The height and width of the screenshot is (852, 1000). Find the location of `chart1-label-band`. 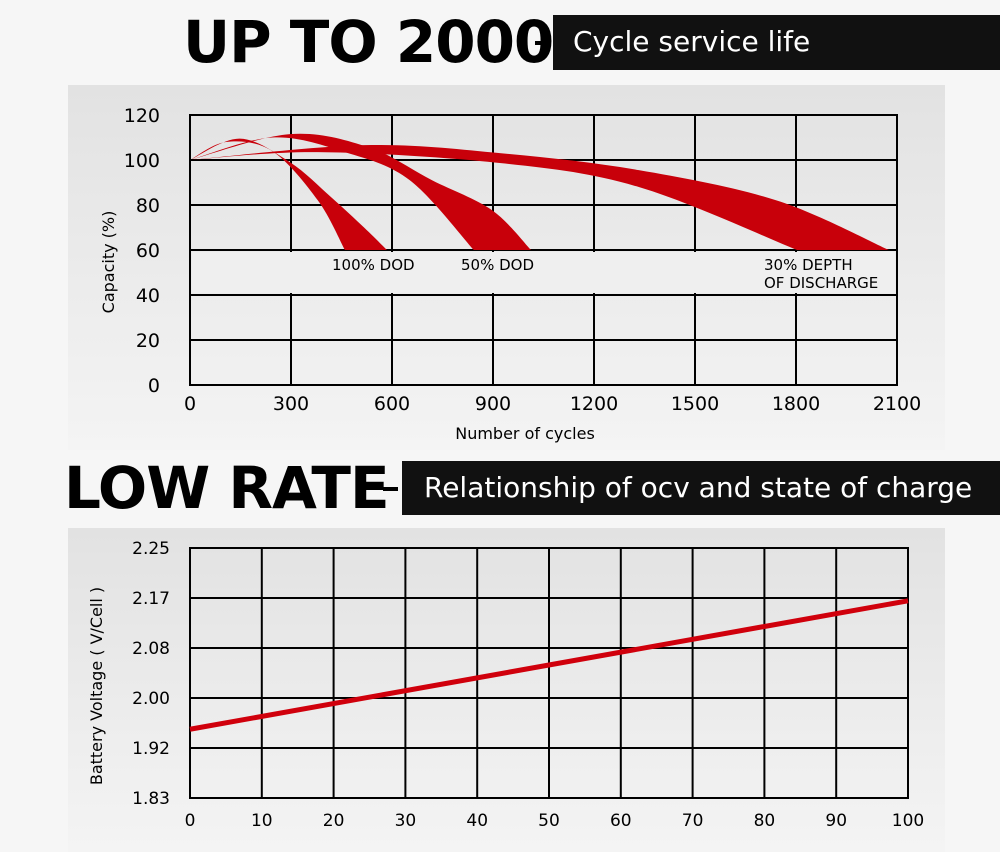

chart1-label-band is located at coordinates (543, 272).